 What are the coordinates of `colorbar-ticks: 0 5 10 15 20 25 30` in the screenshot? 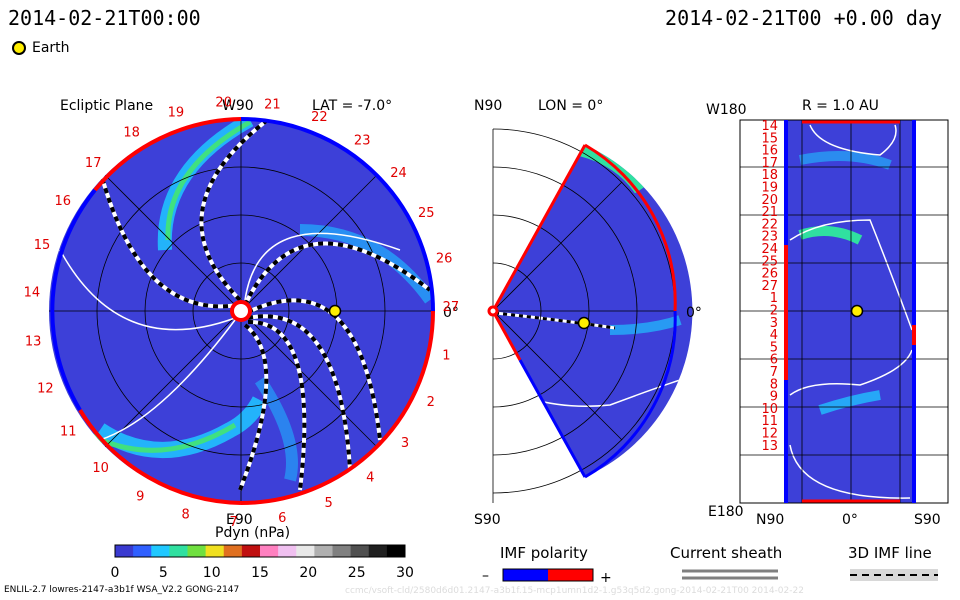 It's located at (262, 573).